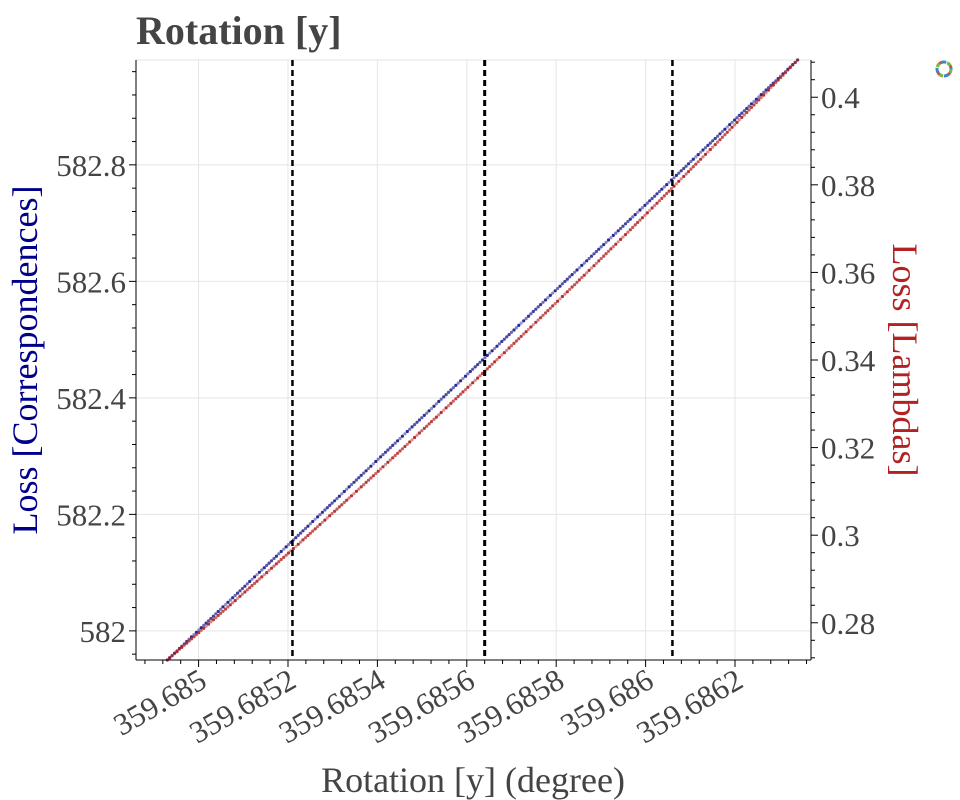 The width and height of the screenshot is (960, 800). Describe the element at coordinates (473, 780) in the screenshot. I see `x-axis-label: Rotation [y] (degree)` at that location.